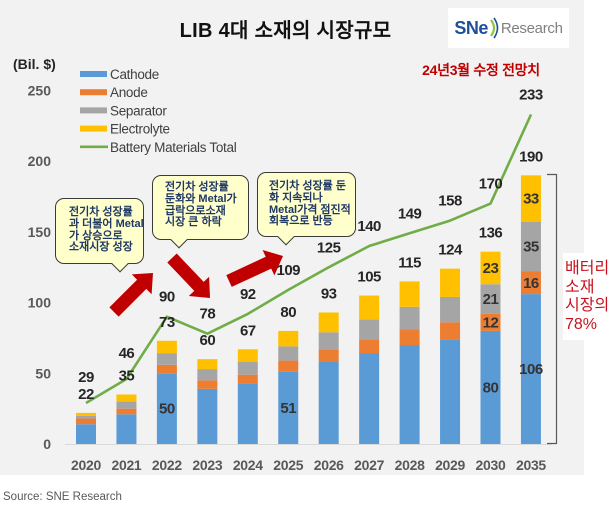 The image size is (616, 505). I want to click on logo-brand: SNe, so click(471, 27).